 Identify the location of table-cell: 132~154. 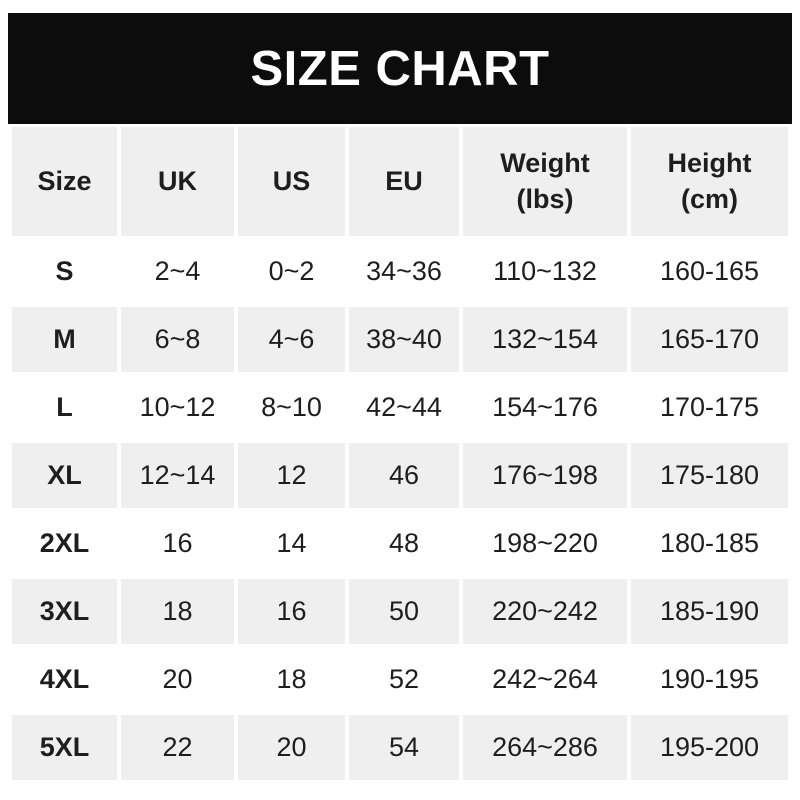
(545, 339).